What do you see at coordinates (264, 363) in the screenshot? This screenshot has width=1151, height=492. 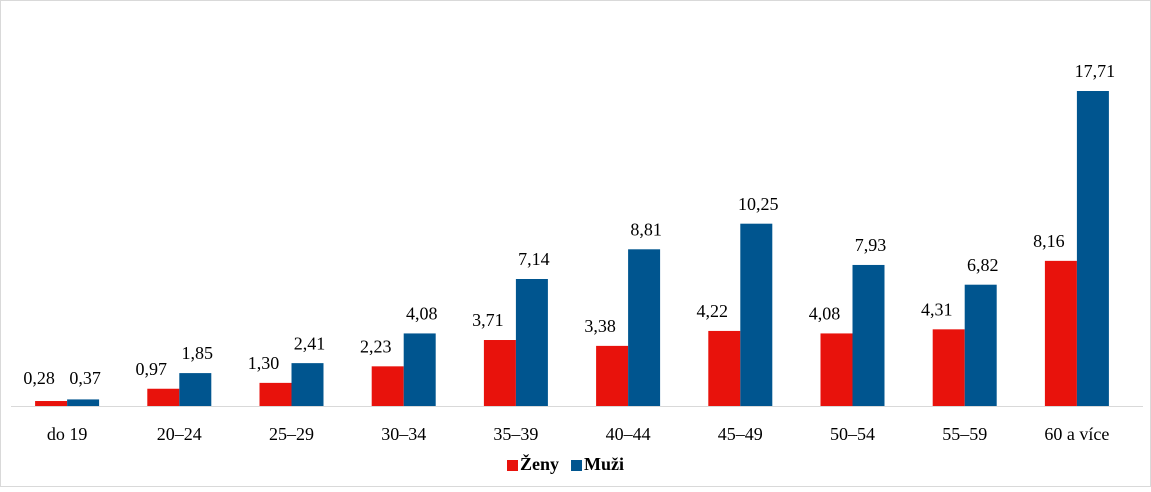 I see `data-label: 1,30` at bounding box center [264, 363].